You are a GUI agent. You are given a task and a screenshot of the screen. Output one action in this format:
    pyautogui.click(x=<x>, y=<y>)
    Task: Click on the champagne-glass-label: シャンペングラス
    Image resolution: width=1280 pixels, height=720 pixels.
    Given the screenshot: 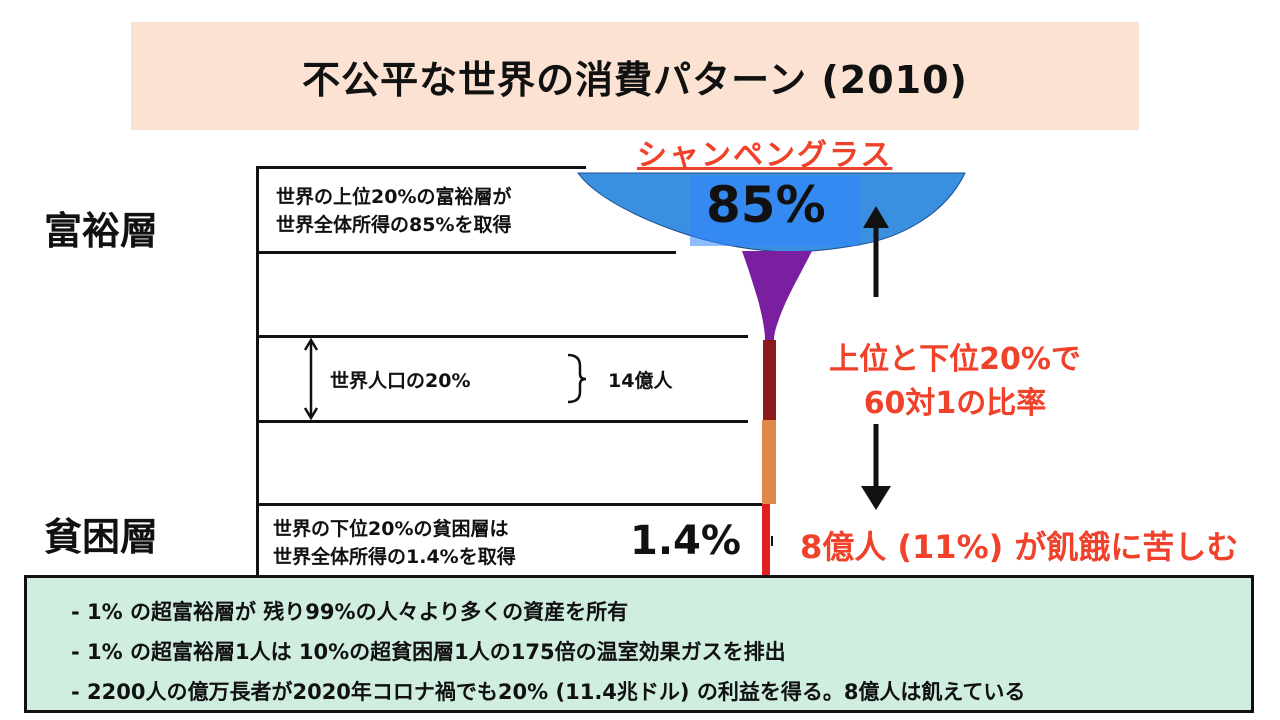 What is the action you would take?
    pyautogui.click(x=765, y=155)
    